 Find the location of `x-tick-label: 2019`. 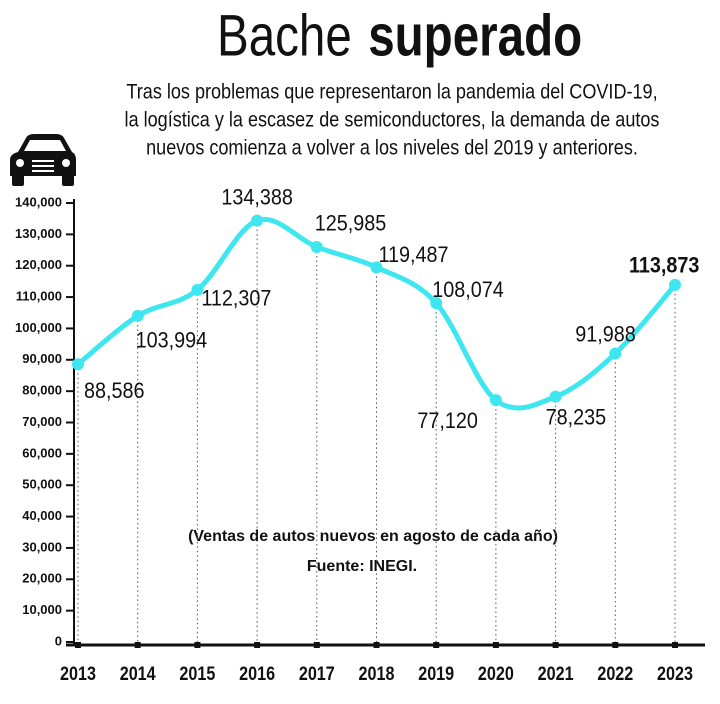

x-tick-label: 2019 is located at coordinates (436, 674).